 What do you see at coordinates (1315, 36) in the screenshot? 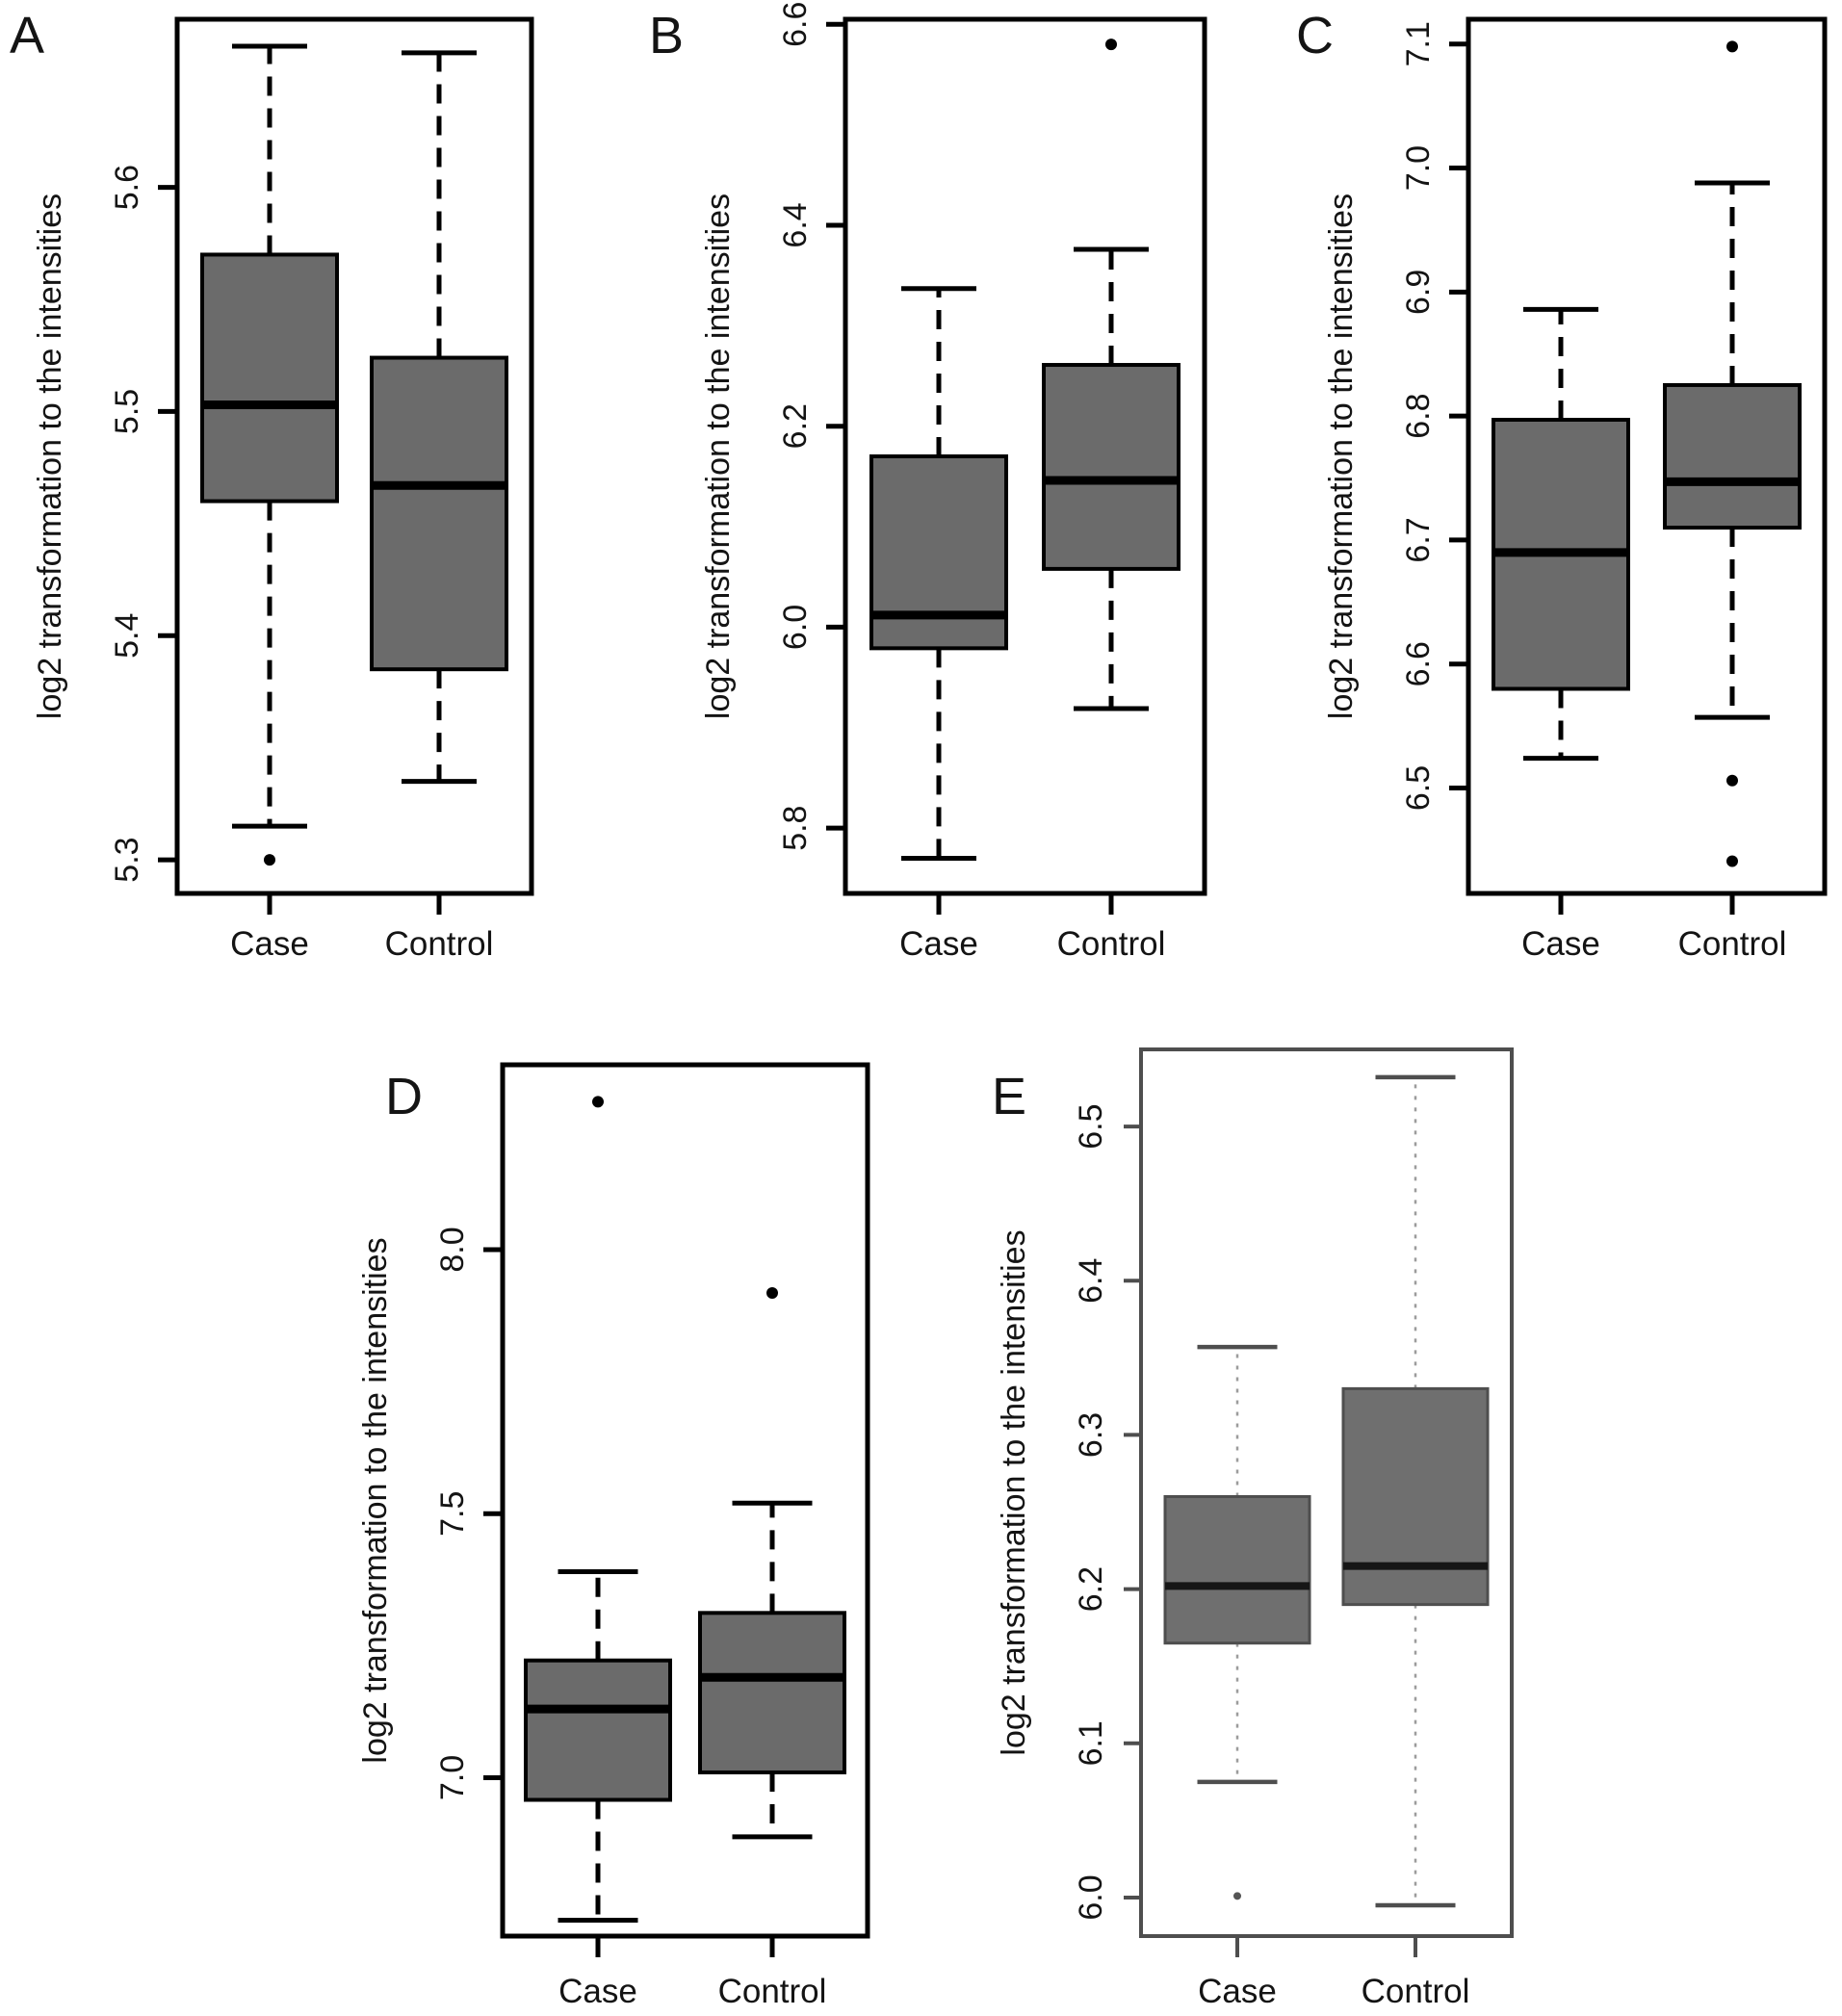
I see `panel-label-c: C` at bounding box center [1315, 36].